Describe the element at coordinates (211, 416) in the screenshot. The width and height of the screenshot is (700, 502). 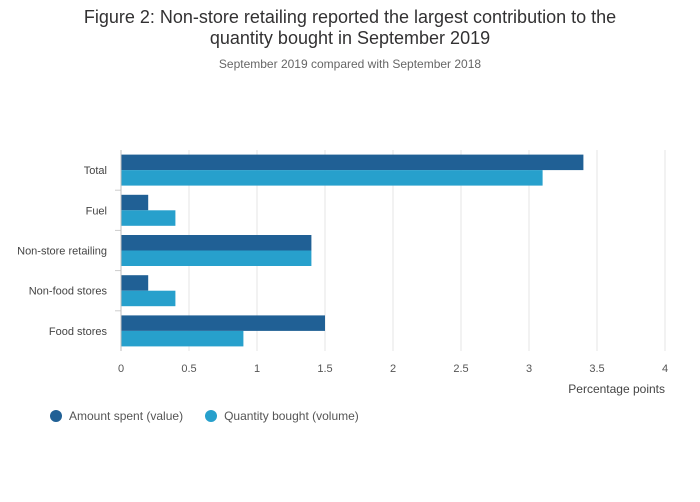
I see `legend-swatch-volume` at that location.